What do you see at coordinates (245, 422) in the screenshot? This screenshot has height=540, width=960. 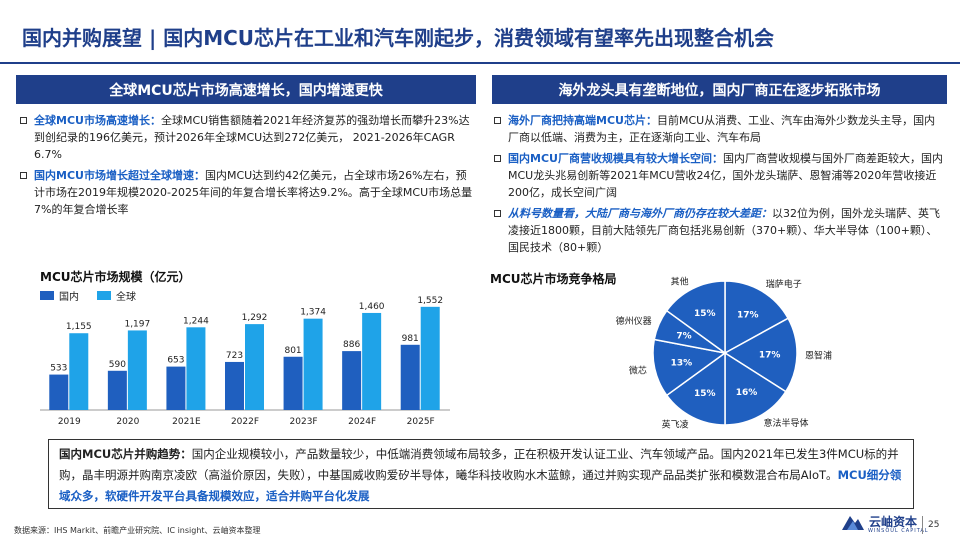 I see `x-tick-label: 2022F` at bounding box center [245, 422].